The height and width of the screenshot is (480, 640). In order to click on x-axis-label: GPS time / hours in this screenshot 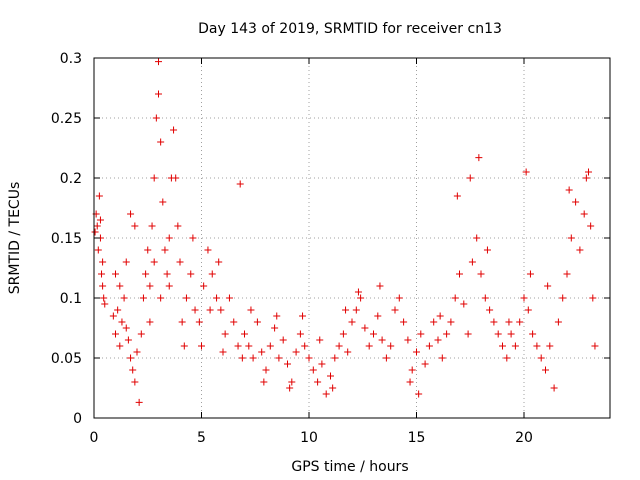, I will do `click(349, 467)`.